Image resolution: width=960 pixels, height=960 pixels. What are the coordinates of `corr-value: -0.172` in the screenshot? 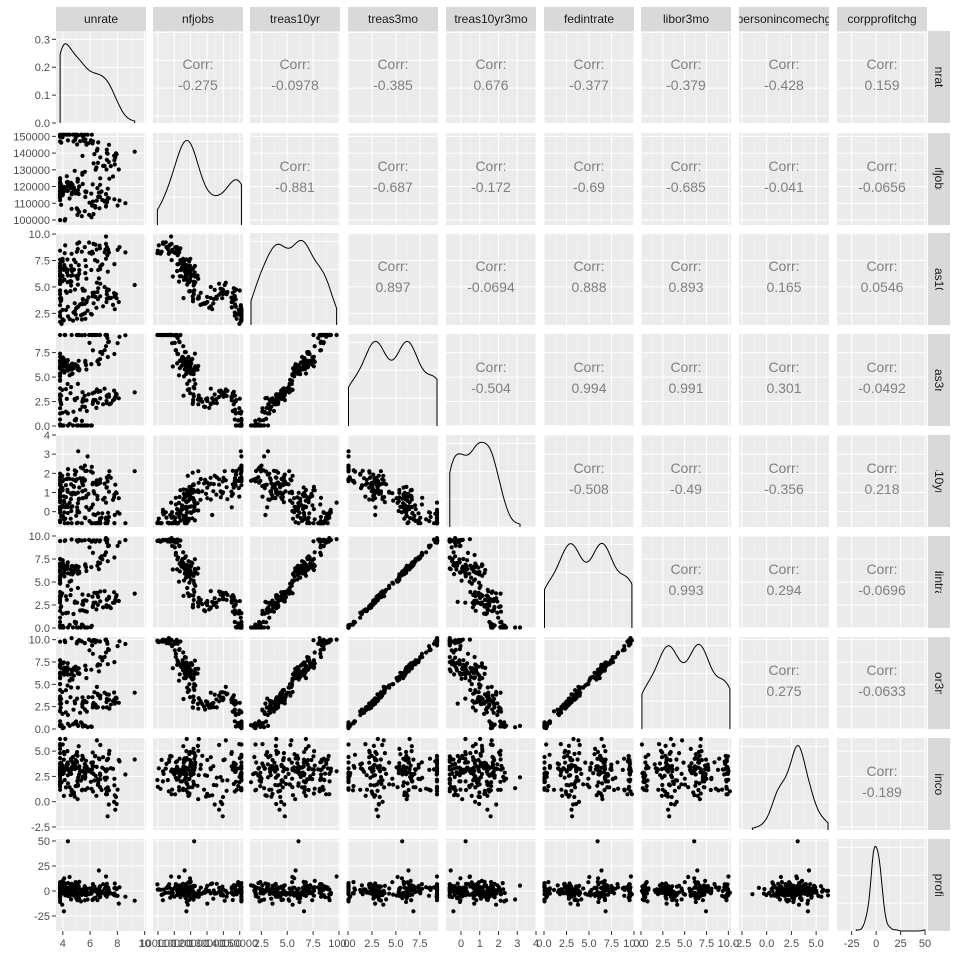 It's located at (491, 187).